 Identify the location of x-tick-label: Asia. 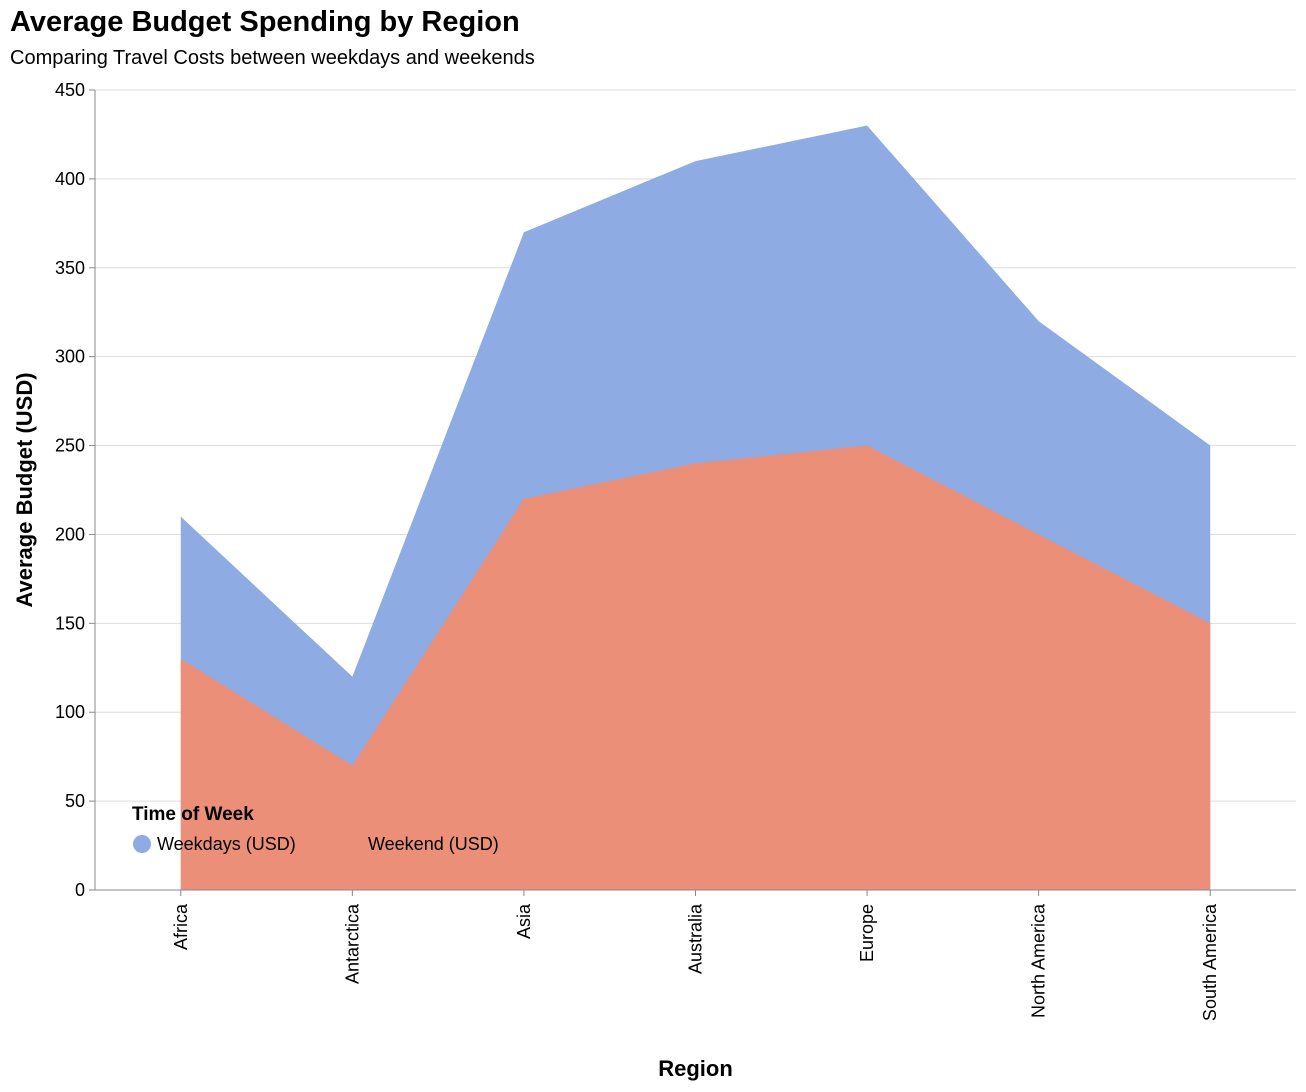
(524, 921).